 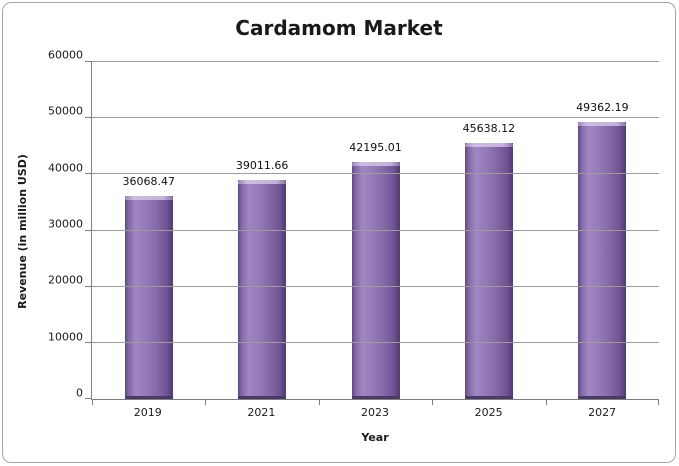 I want to click on bar-value-label: 49362.19, so click(x=602, y=107).